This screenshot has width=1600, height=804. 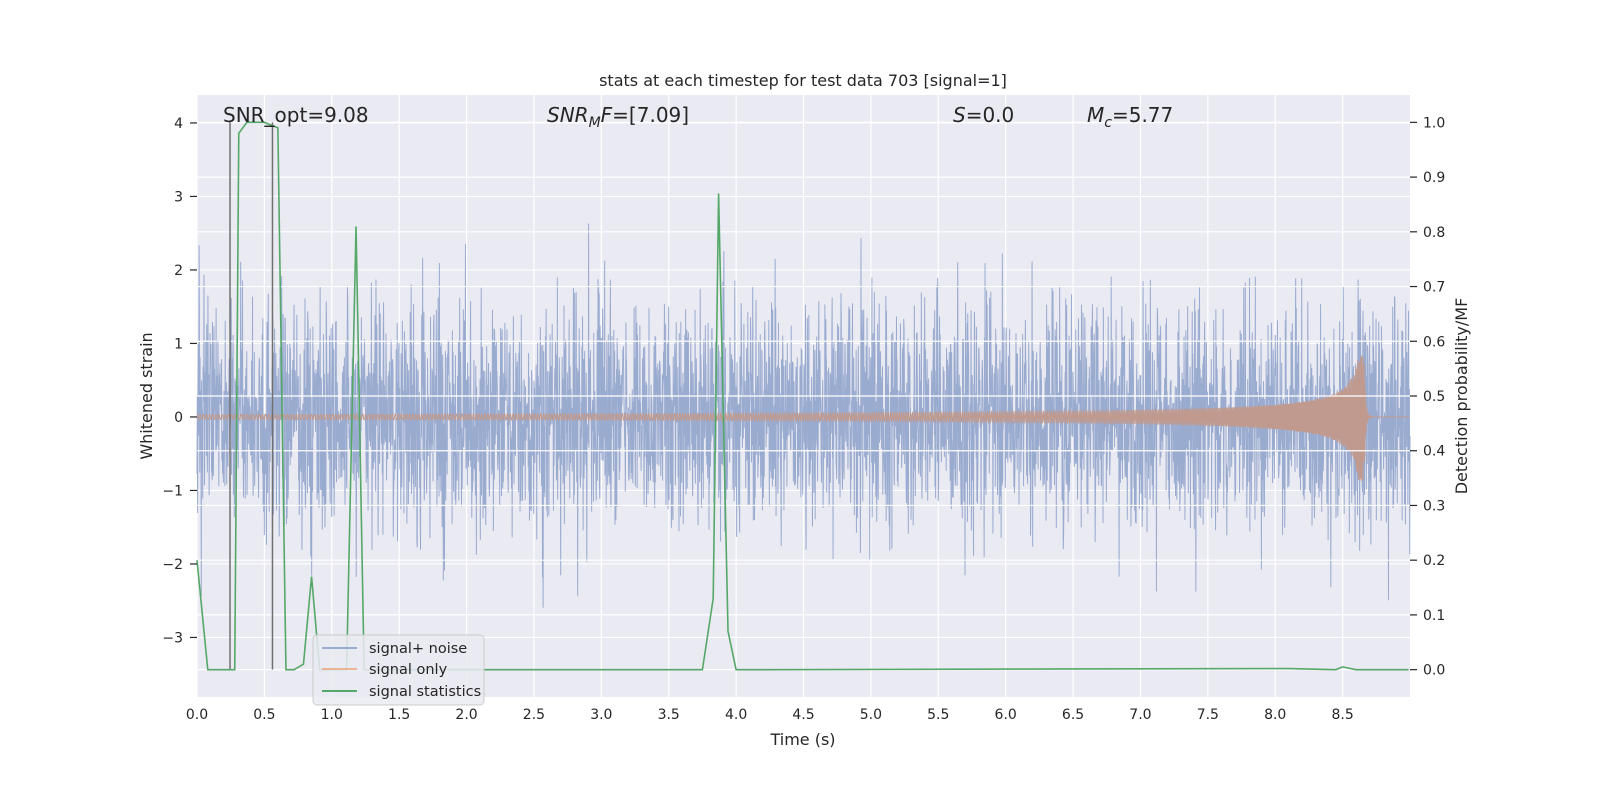 I want to click on x-tick-label: 1.5, so click(x=399, y=715).